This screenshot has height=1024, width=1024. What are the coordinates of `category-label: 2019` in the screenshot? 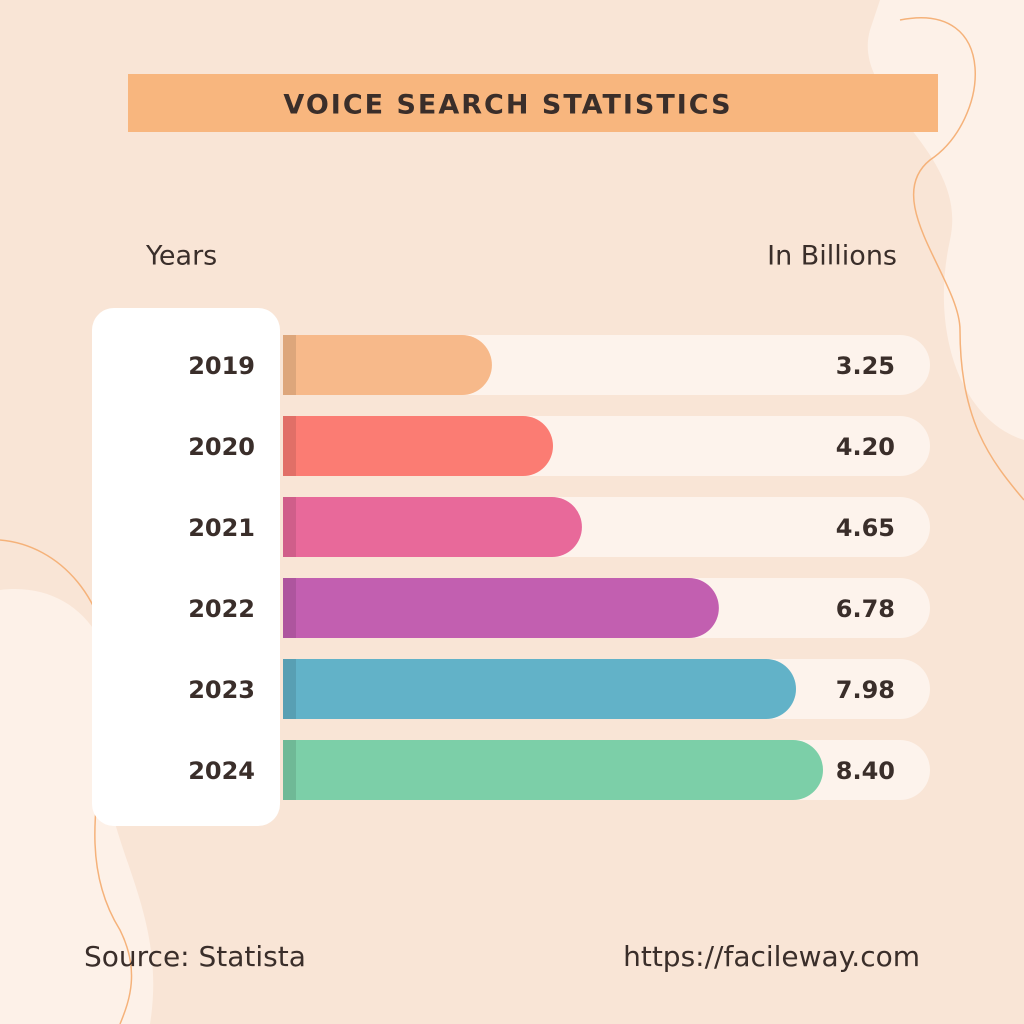 It's located at (221, 366).